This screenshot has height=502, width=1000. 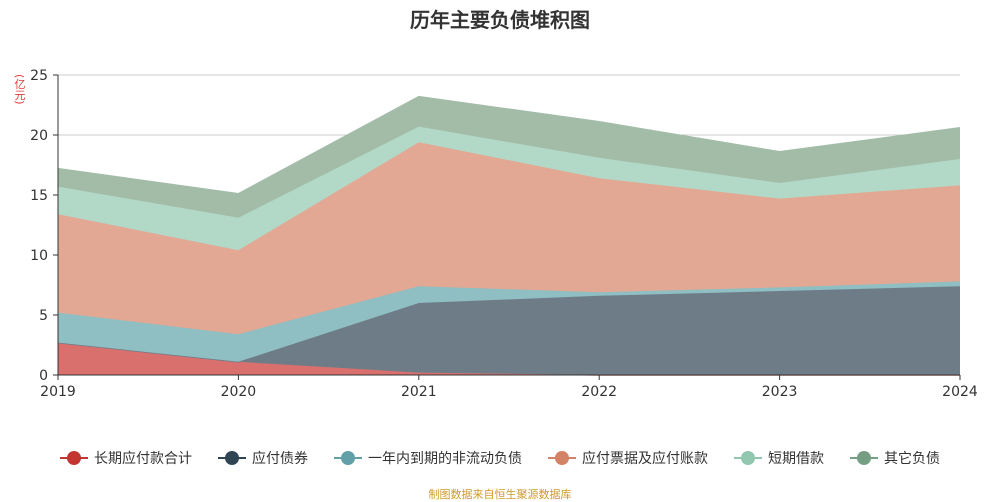 I want to click on x-tick-label: 2023, so click(x=780, y=392).